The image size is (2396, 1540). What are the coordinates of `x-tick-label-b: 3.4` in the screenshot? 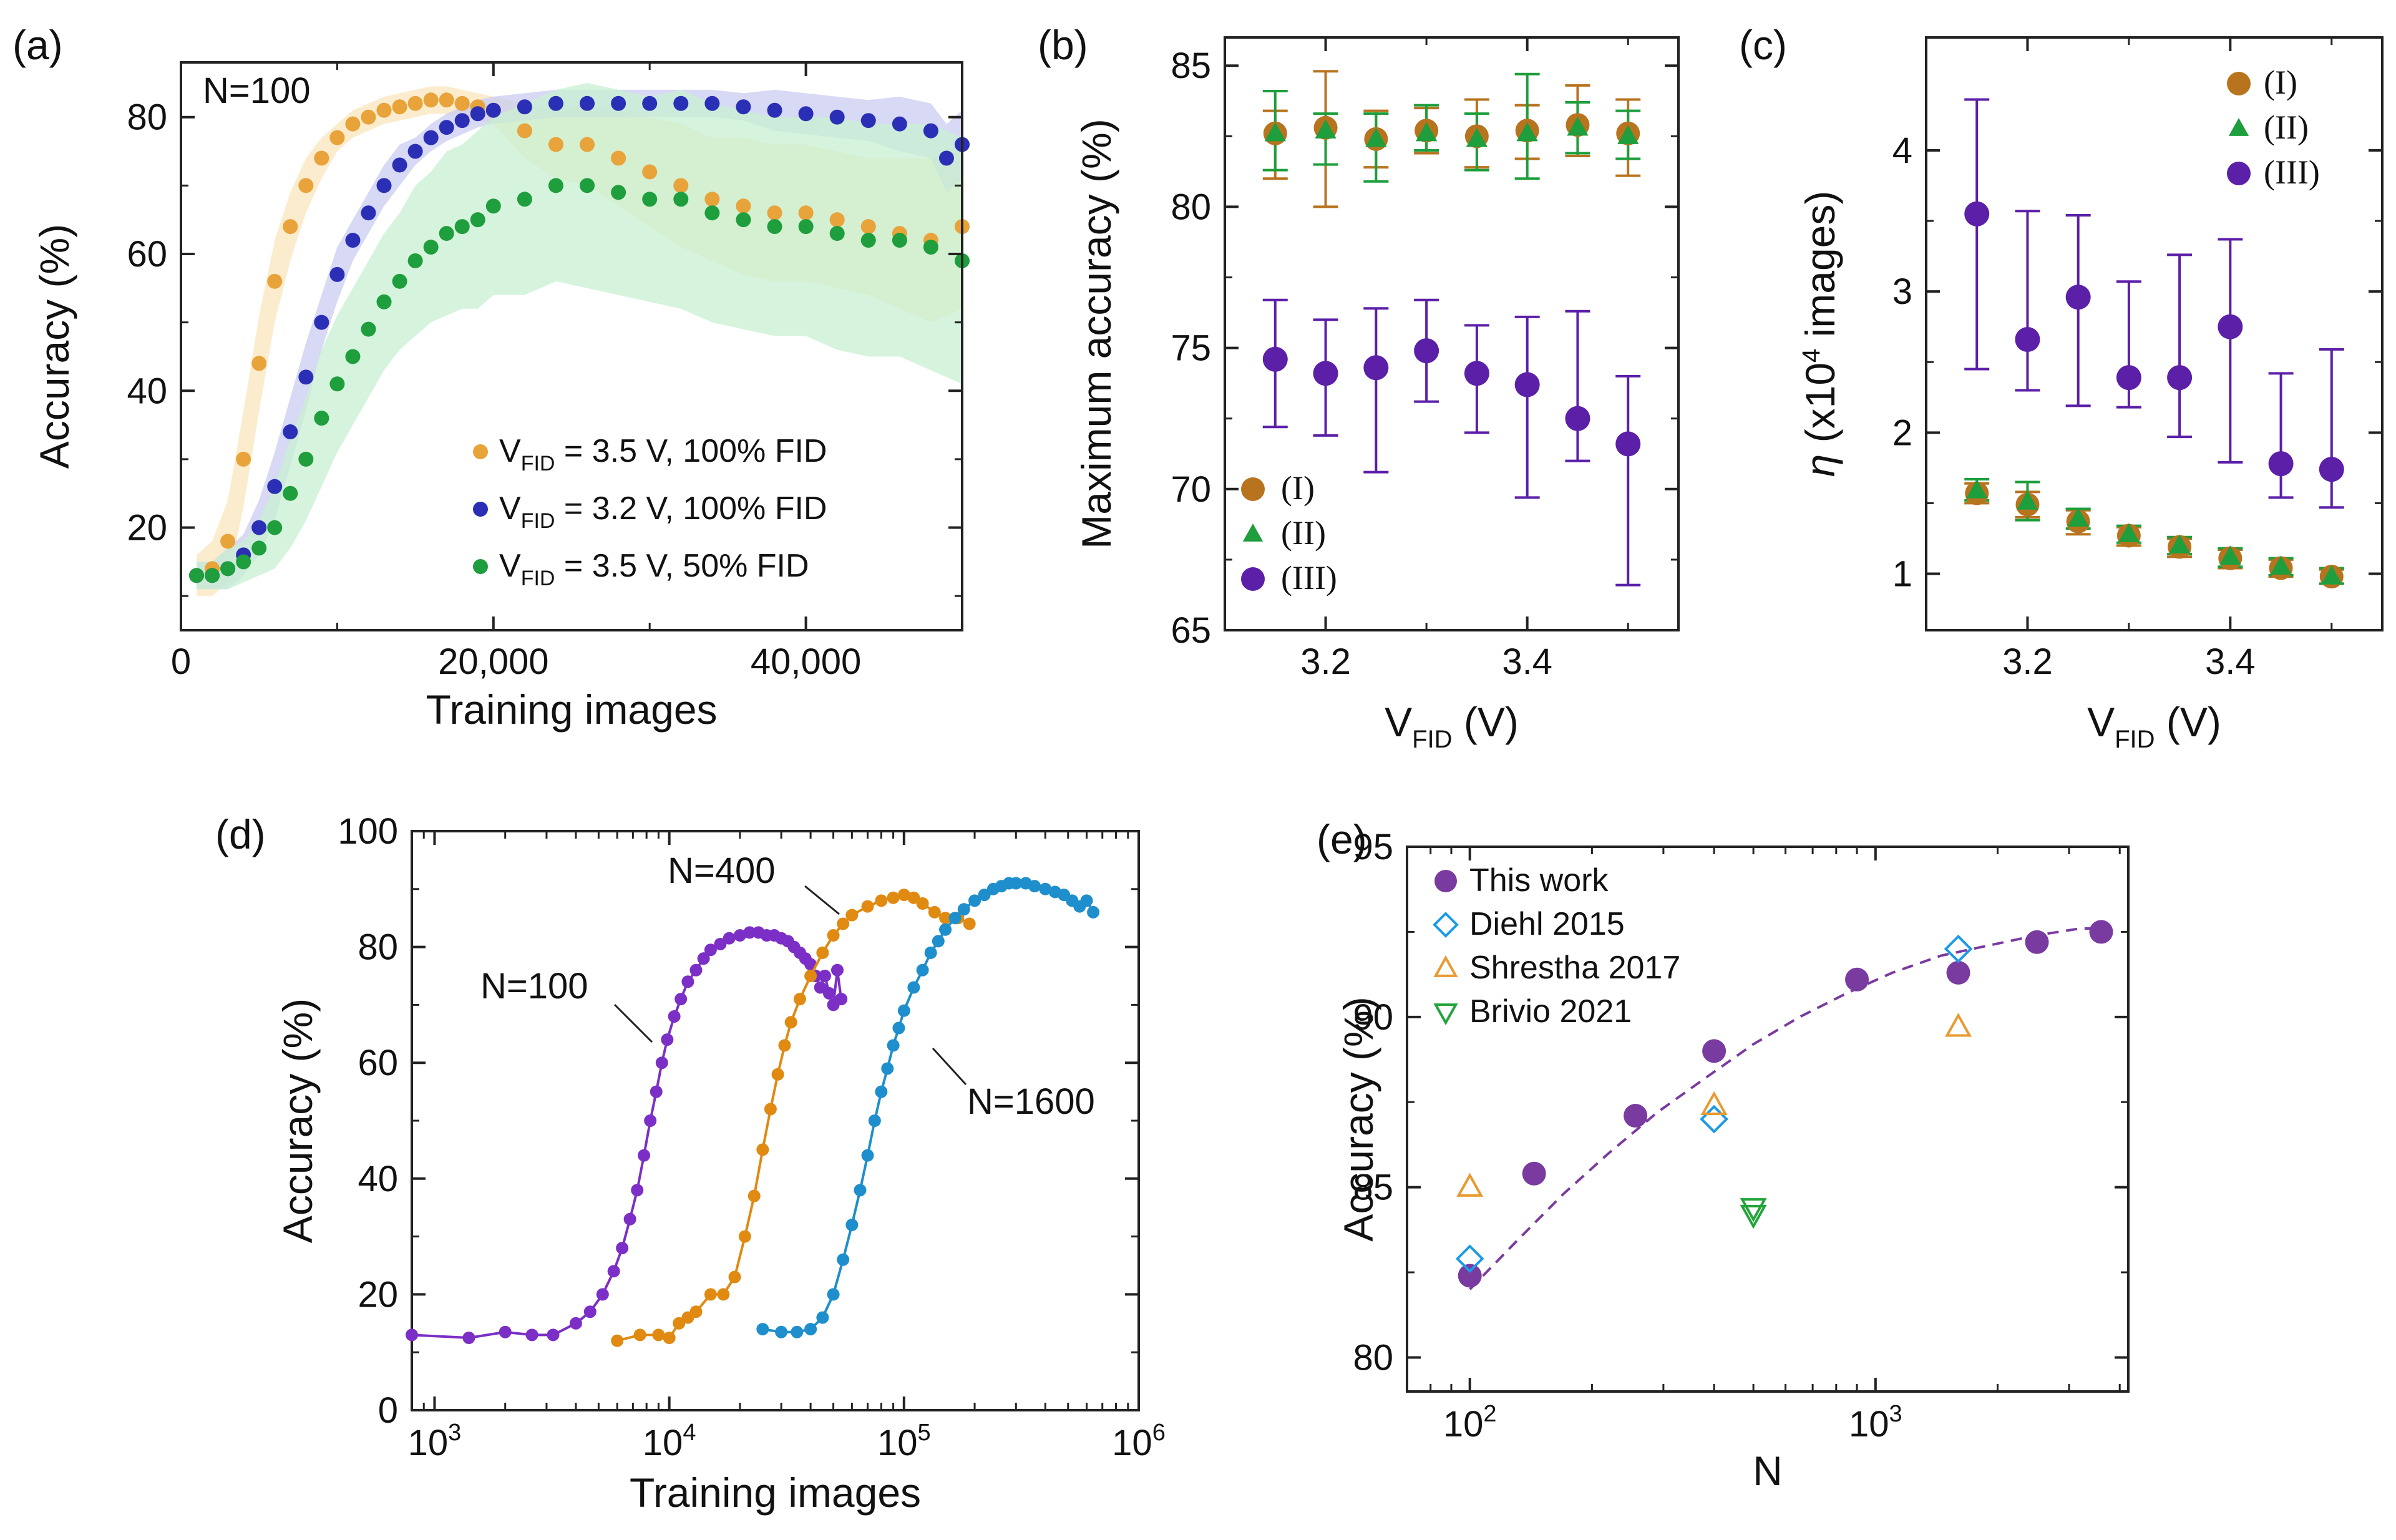 It's located at (1527, 661).